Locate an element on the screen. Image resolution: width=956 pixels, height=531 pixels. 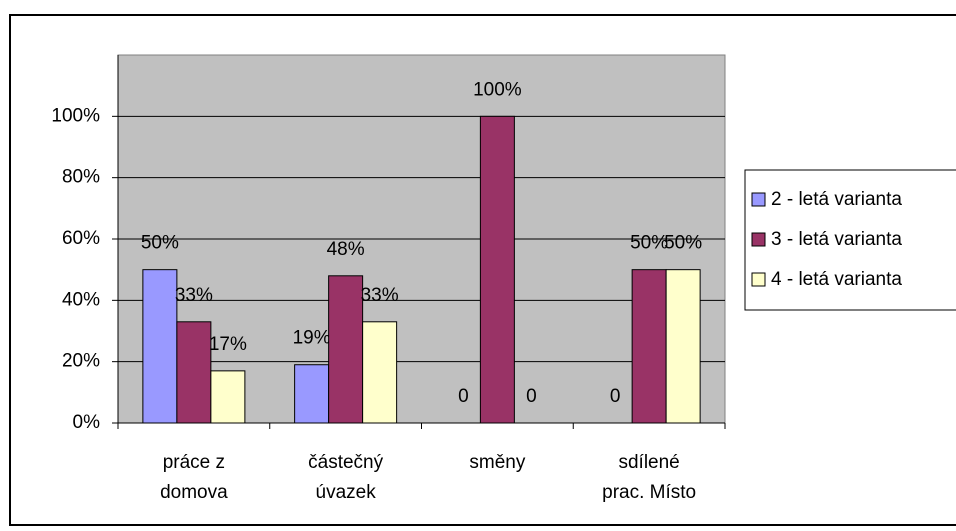
legend-label: 3 - letá varianta is located at coordinates (836, 239).